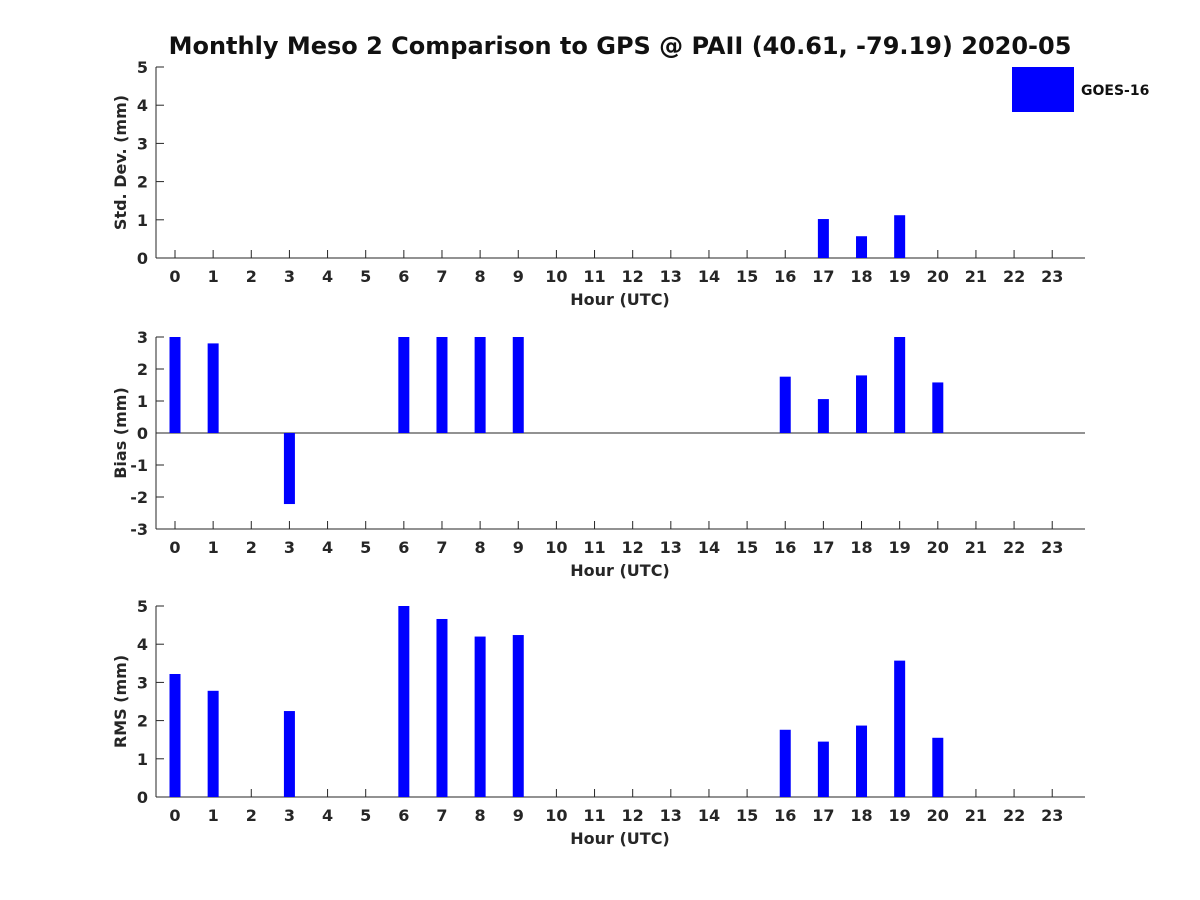 The height and width of the screenshot is (900, 1200). Describe the element at coordinates (142, 105) in the screenshot. I see `y-tick-label: 4` at that location.